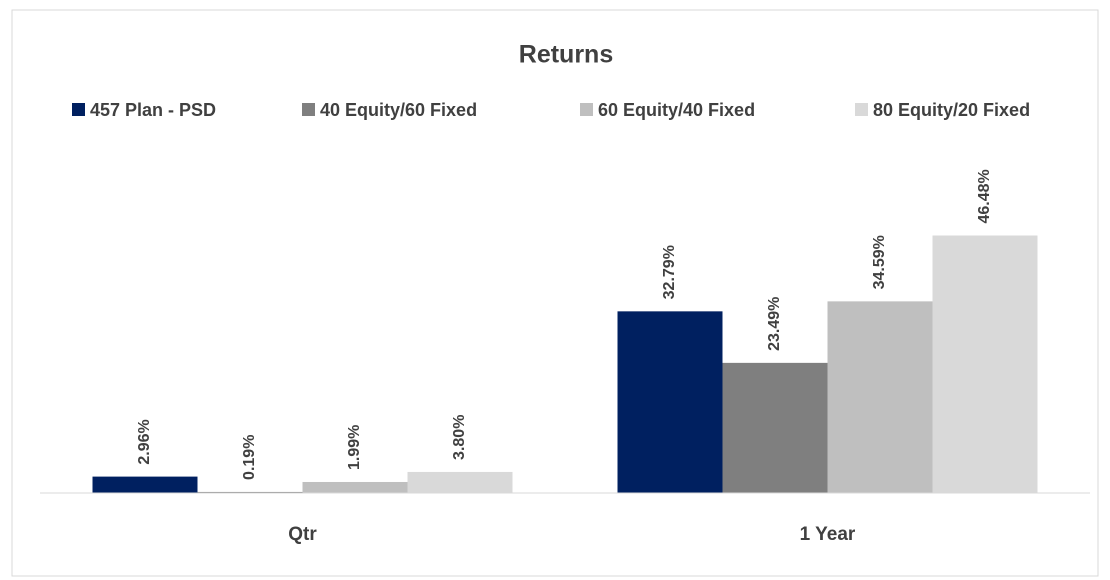 The height and width of the screenshot is (580, 1110). Describe the element at coordinates (354, 447) in the screenshot. I see `data-label: 1.99%` at that location.